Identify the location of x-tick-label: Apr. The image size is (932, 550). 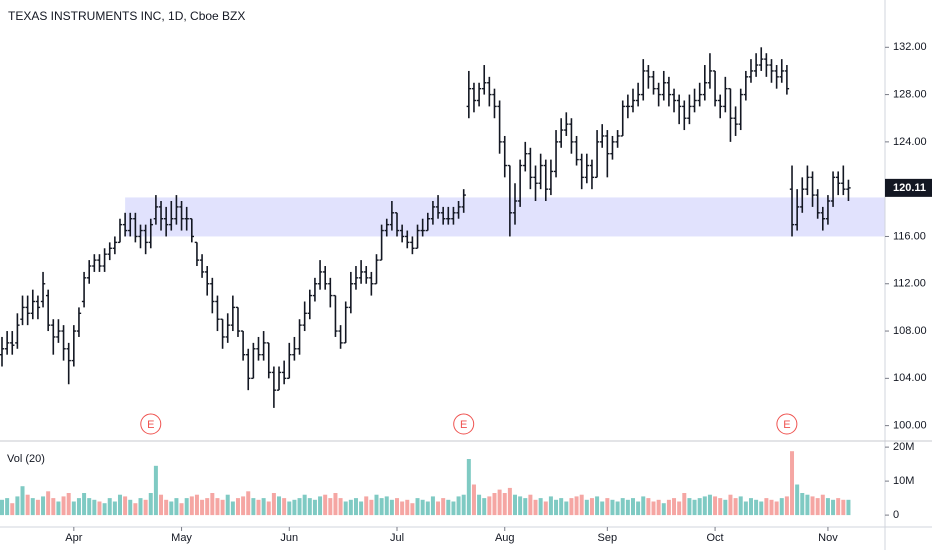
(73, 538).